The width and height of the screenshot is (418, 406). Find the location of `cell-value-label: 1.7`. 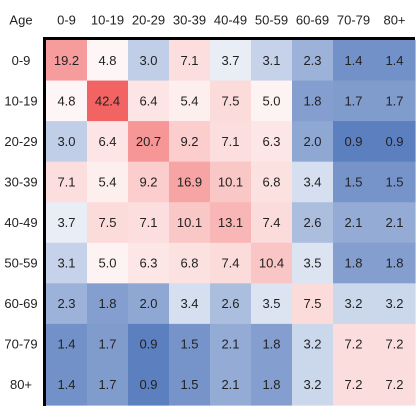

cell-value-label: 1.7 is located at coordinates (107, 384).